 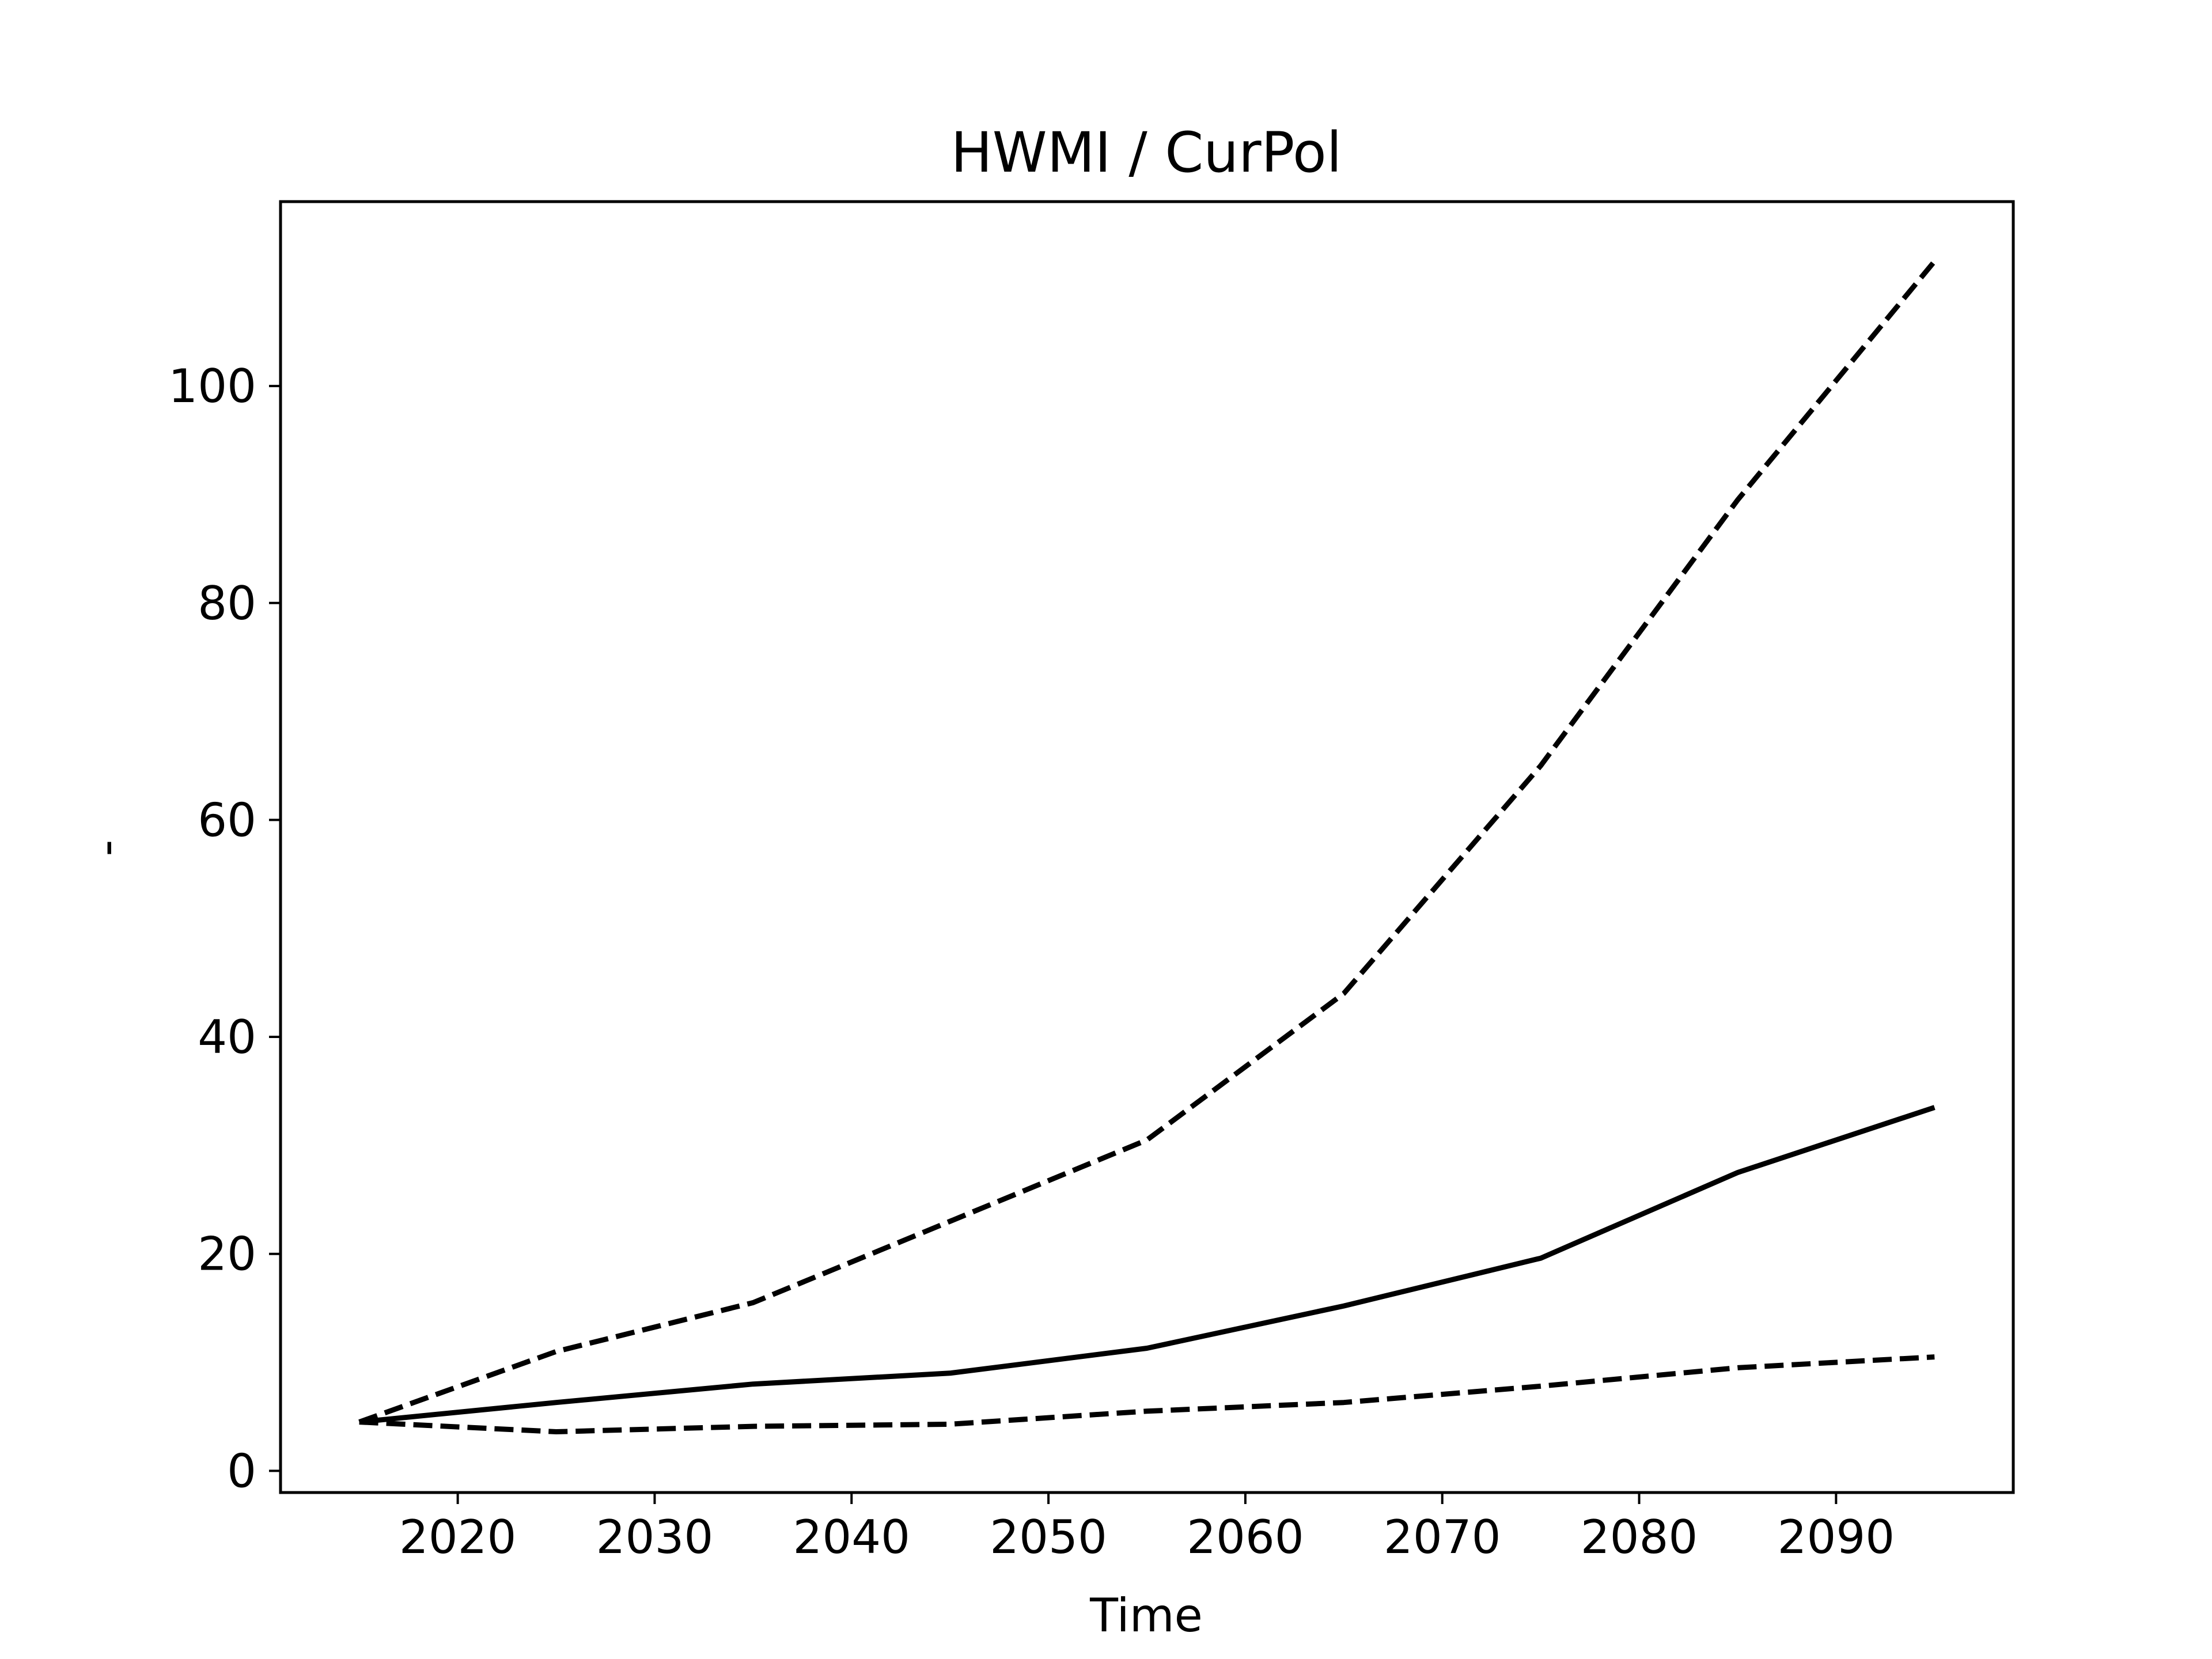 I want to click on x-tick-label: 2090, so click(x=1836, y=1537).